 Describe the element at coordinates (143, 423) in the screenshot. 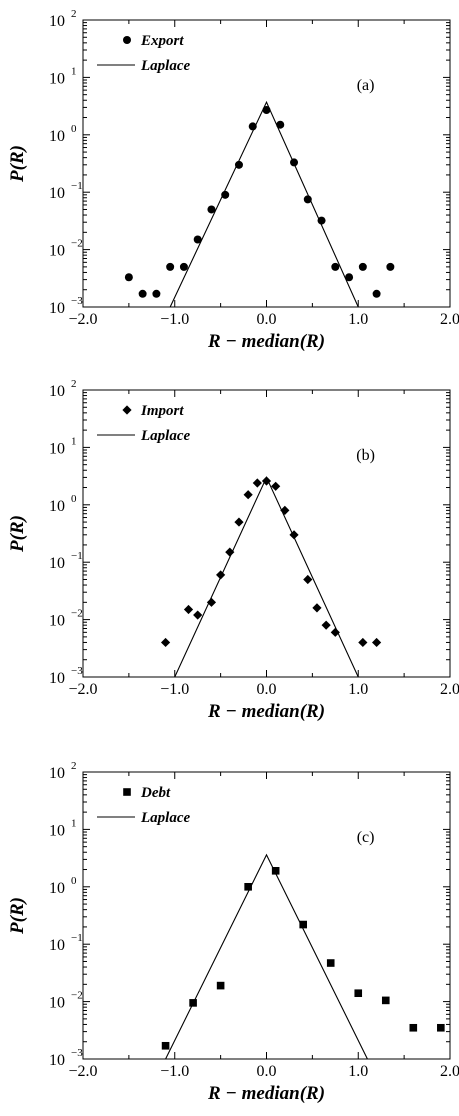

I see `legend: Import Laplace` at that location.